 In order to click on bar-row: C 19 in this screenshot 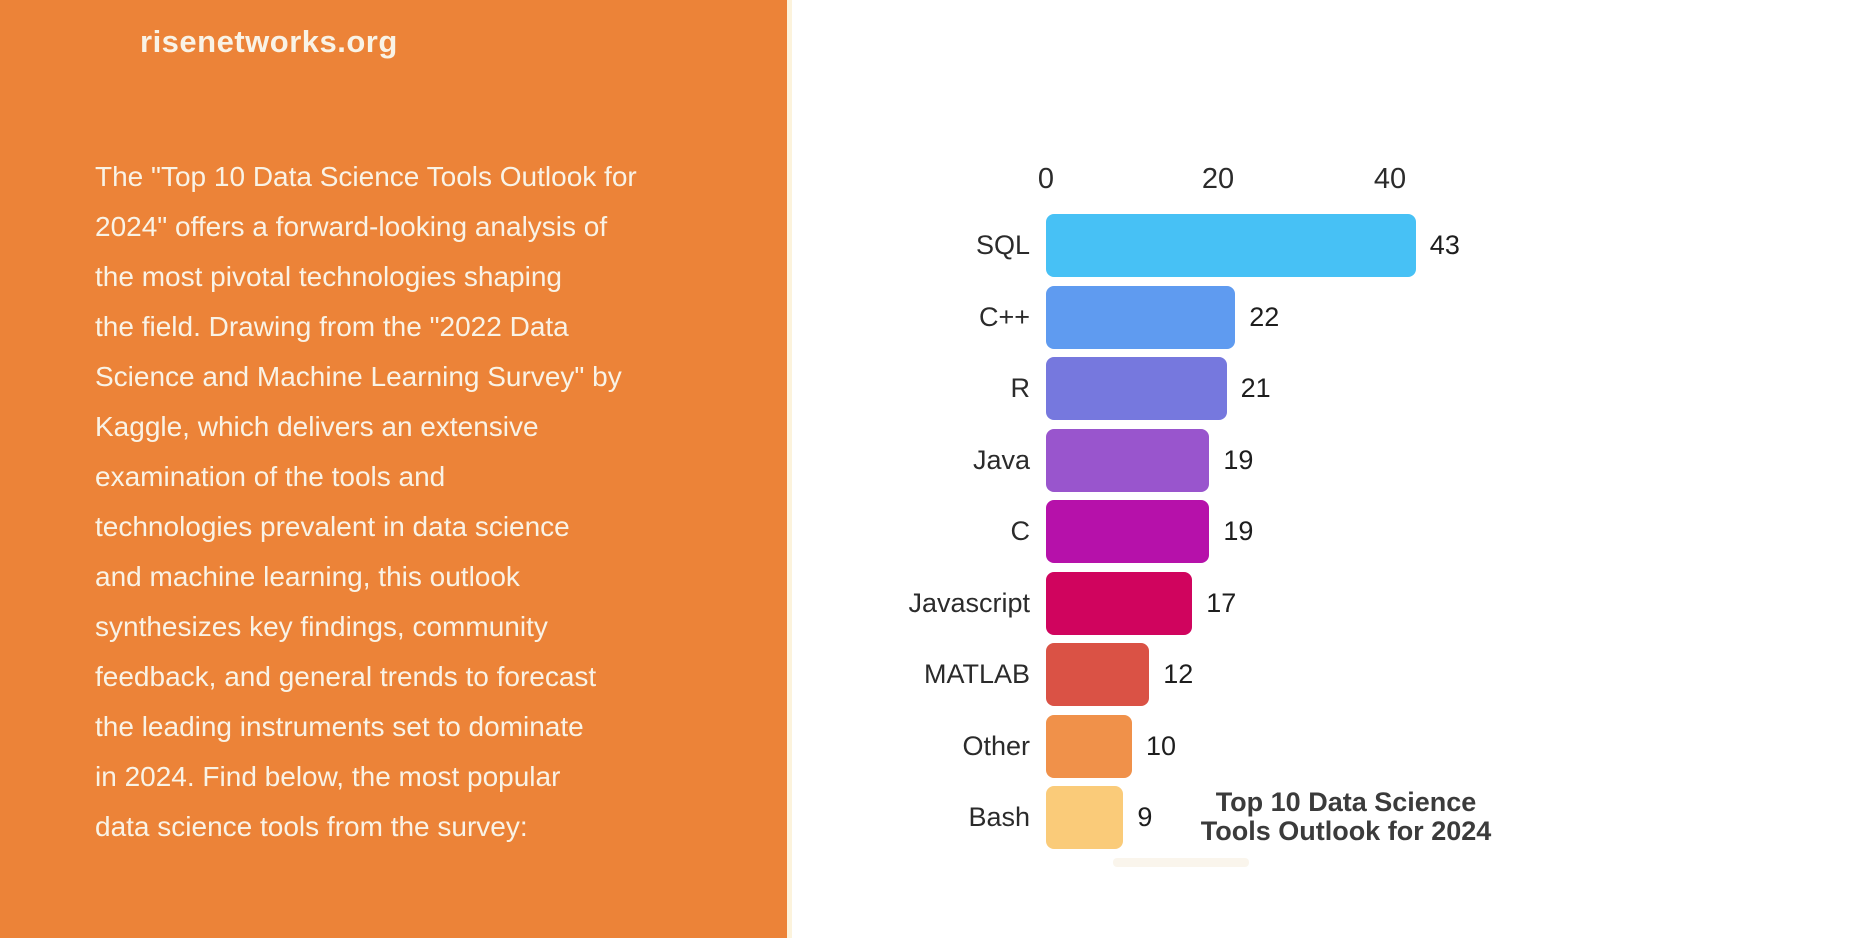, I will do `click(1126, 531)`.